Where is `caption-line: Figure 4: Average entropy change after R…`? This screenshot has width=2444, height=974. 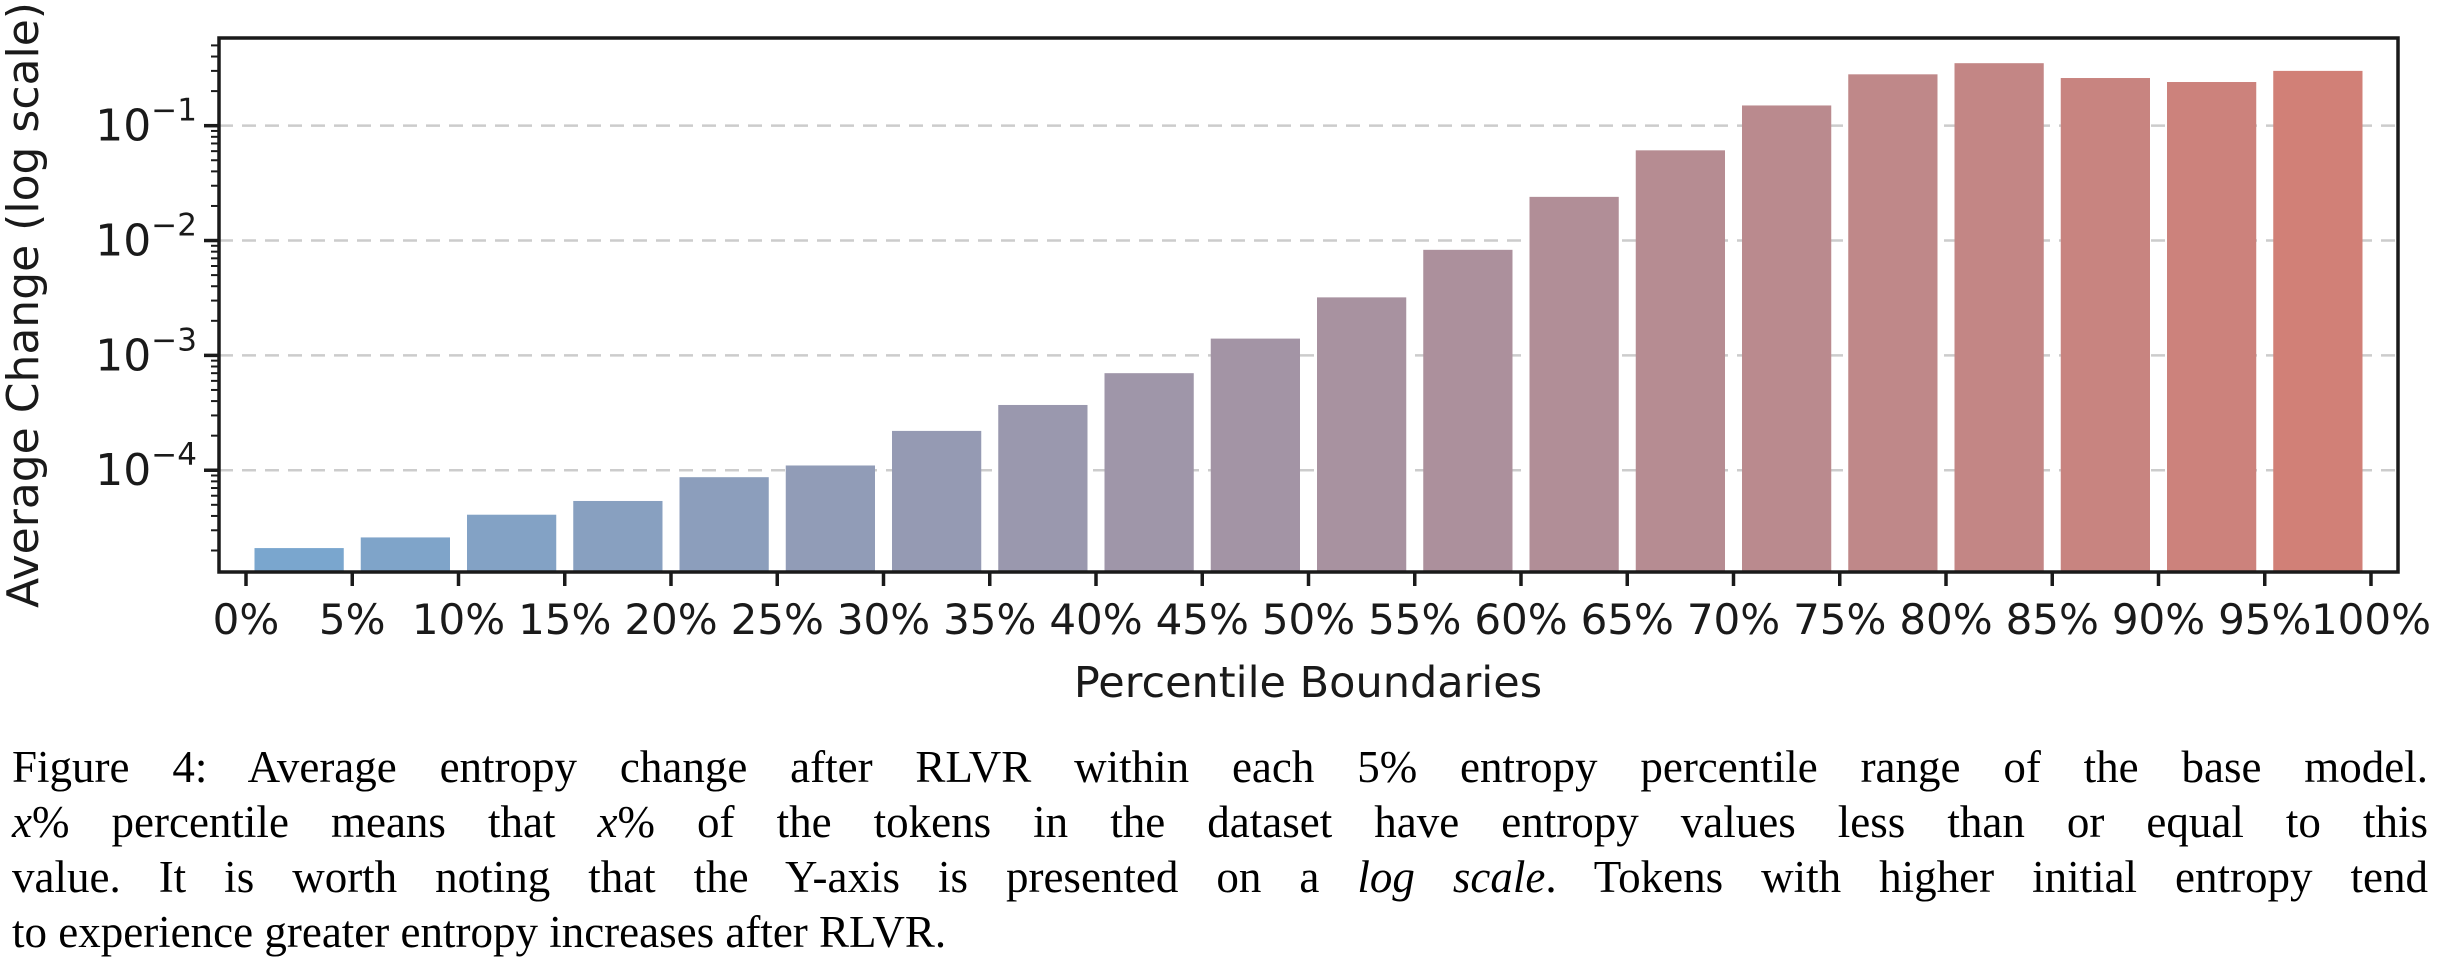 caption-line: Figure 4: Average entropy change after R… is located at coordinates (1220, 767).